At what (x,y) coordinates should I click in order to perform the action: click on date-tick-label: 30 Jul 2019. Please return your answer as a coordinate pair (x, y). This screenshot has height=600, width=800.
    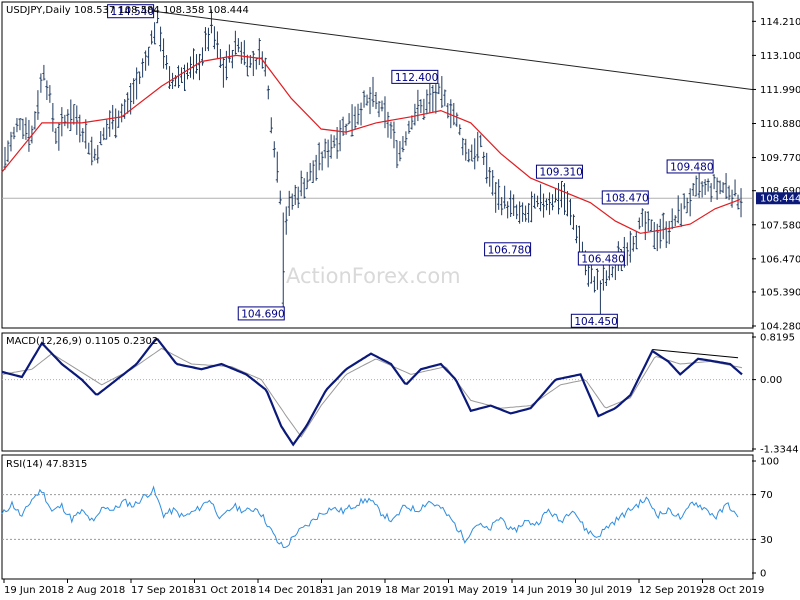
    Looking at the image, I should click on (604, 590).